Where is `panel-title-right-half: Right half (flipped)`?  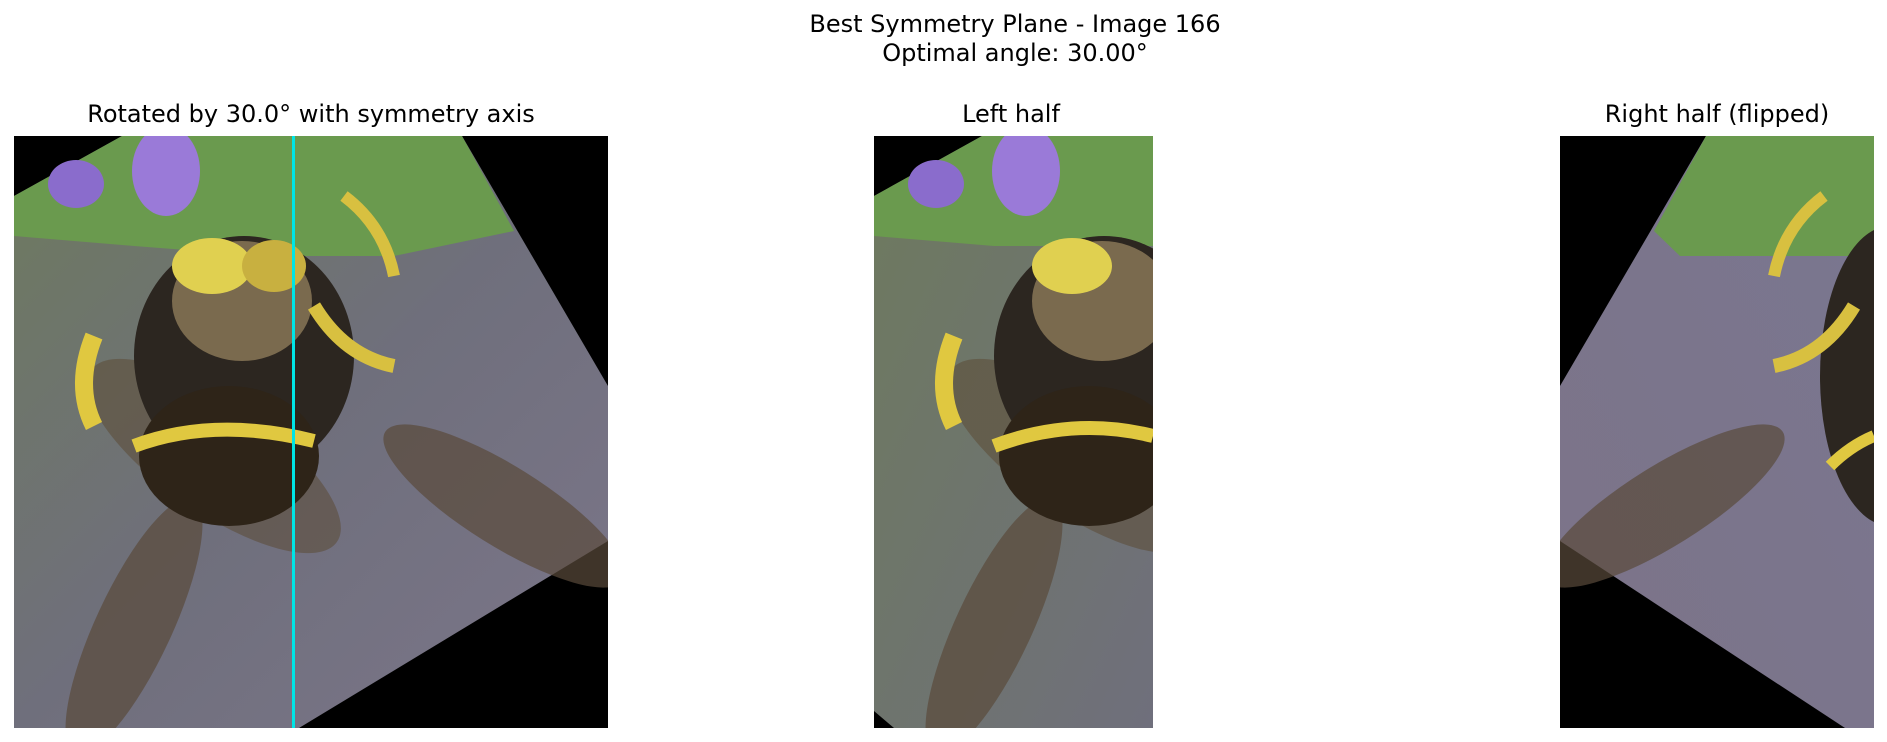
panel-title-right-half: Right half (flipped) is located at coordinates (1717, 114).